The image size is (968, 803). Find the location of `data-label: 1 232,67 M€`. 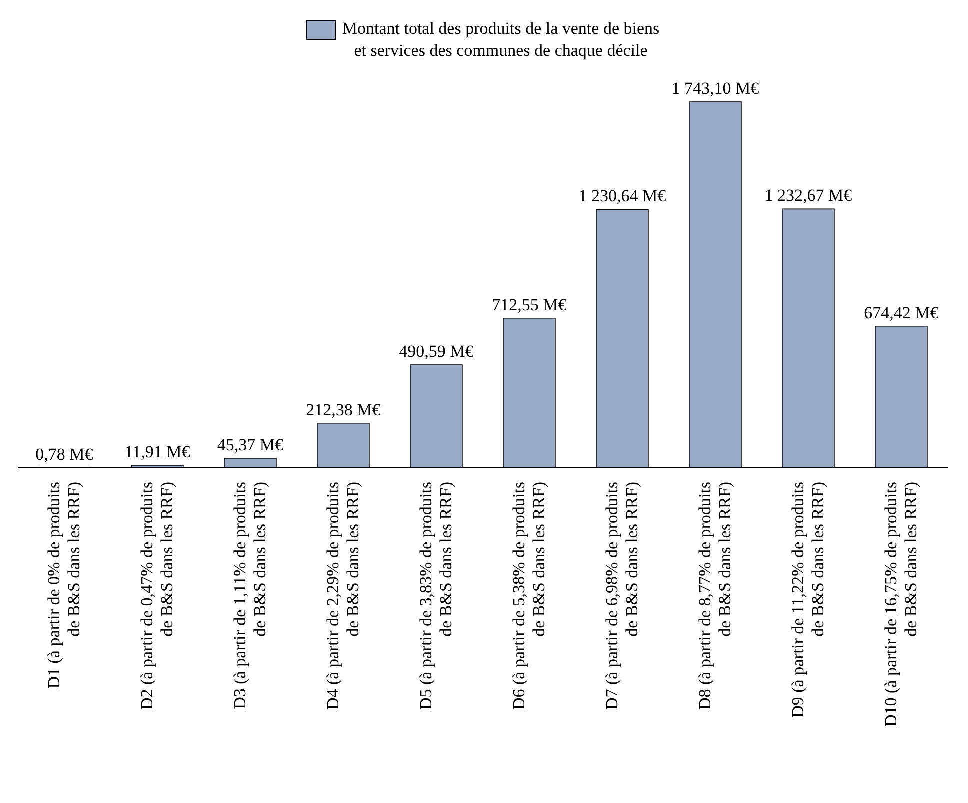

data-label: 1 232,67 M€ is located at coordinates (808, 196).